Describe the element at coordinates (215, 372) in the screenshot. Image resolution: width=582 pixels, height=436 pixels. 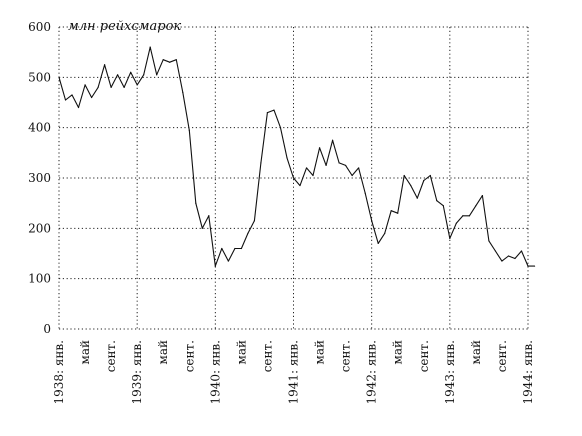
I see `x-tick-label: 1940: янв.` at that location.